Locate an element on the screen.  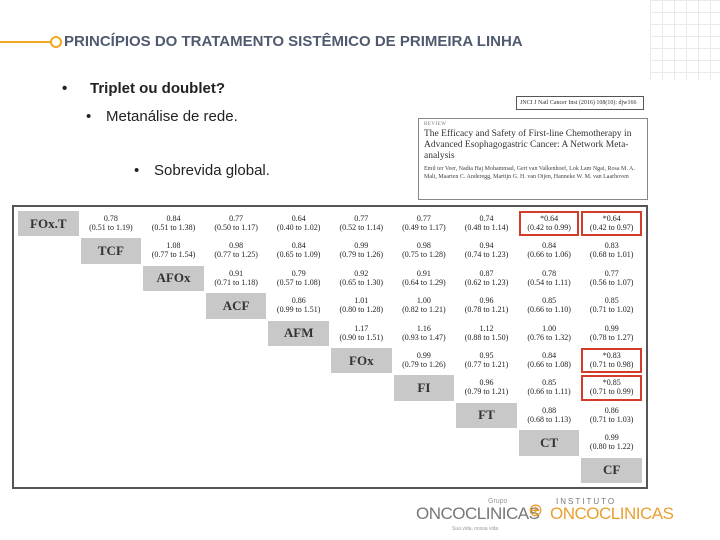
hr-ci: (0.42 to 0.97) is located at coordinates (611, 227).